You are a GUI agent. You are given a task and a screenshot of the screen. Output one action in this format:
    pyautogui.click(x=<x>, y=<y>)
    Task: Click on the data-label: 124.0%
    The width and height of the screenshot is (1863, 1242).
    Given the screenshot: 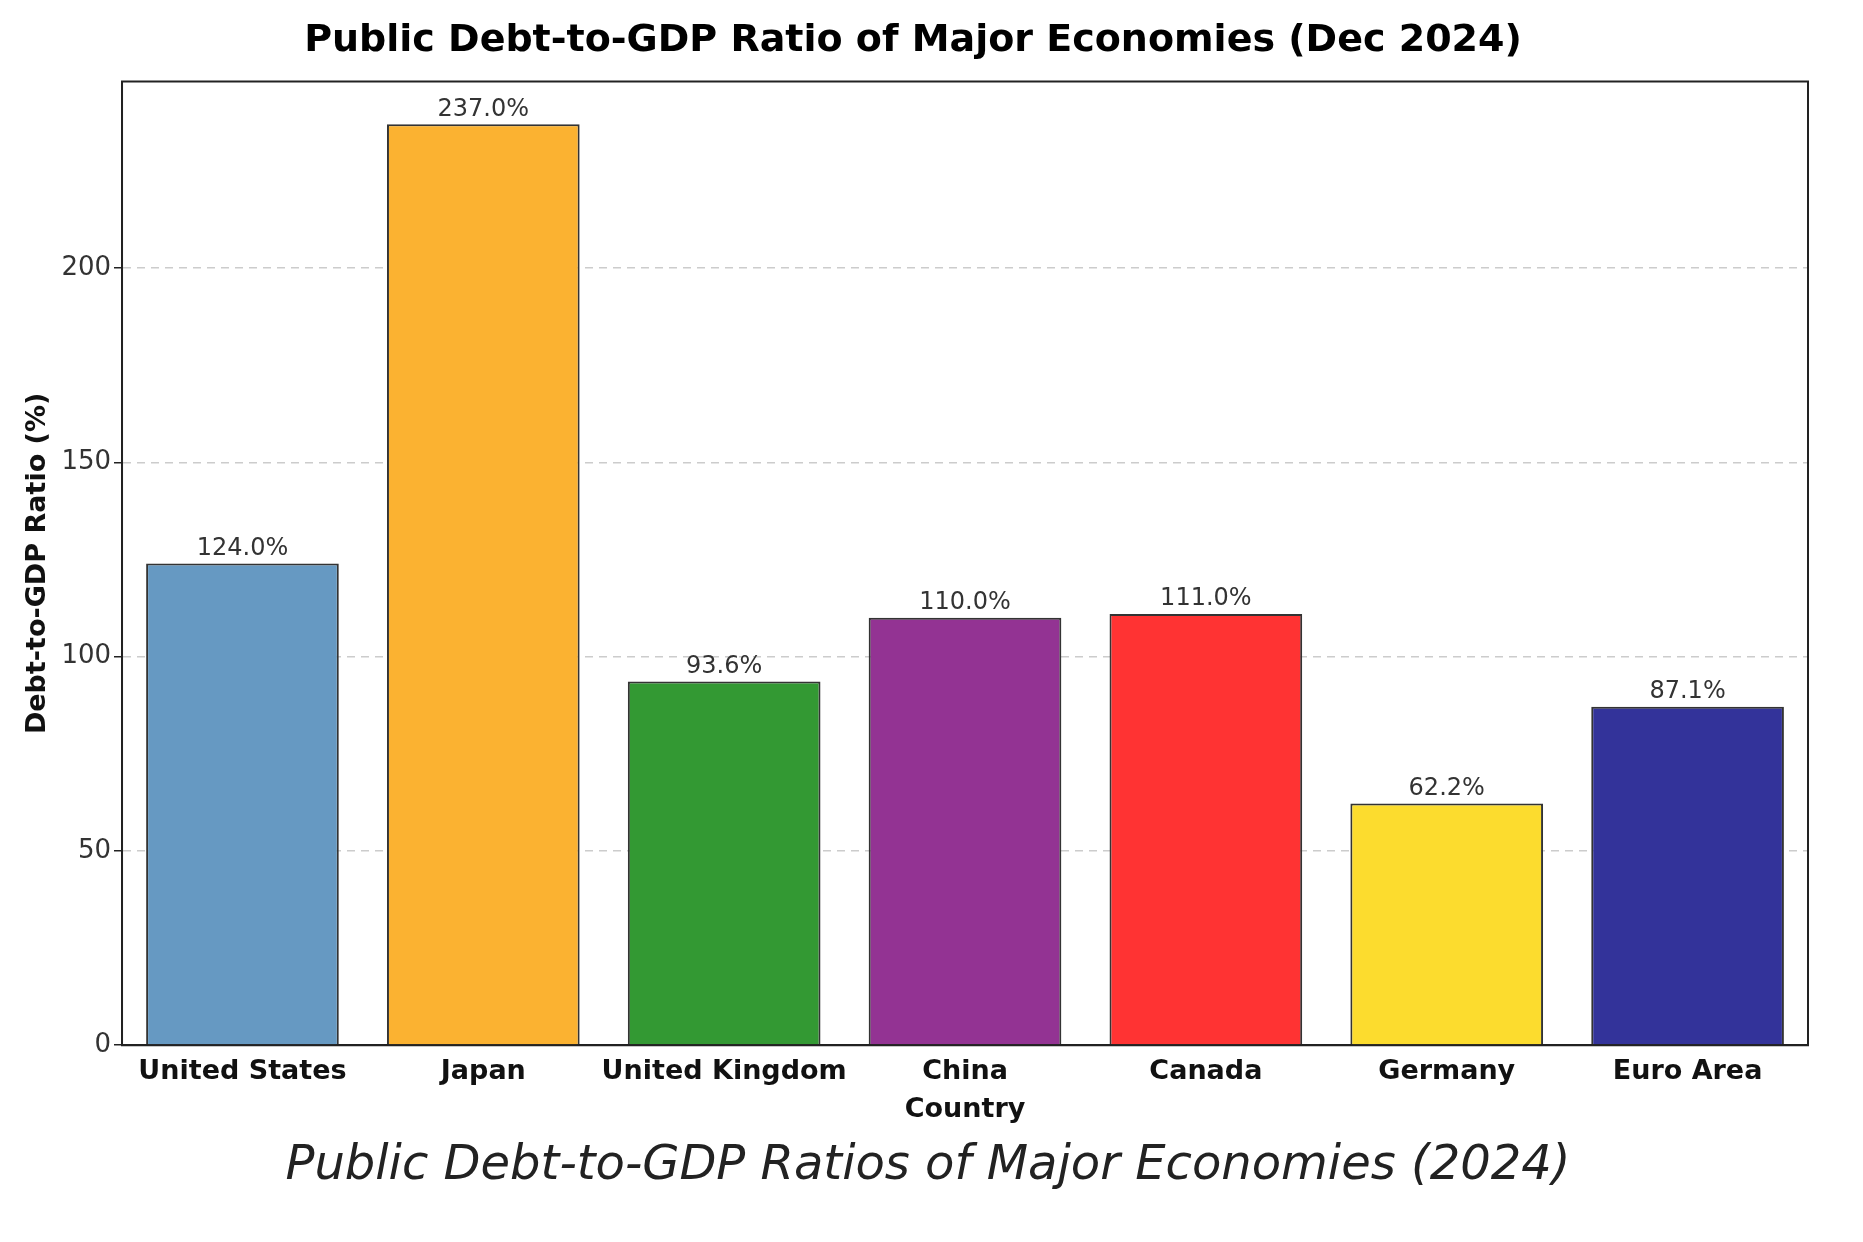 What is the action you would take?
    pyautogui.click(x=242, y=546)
    